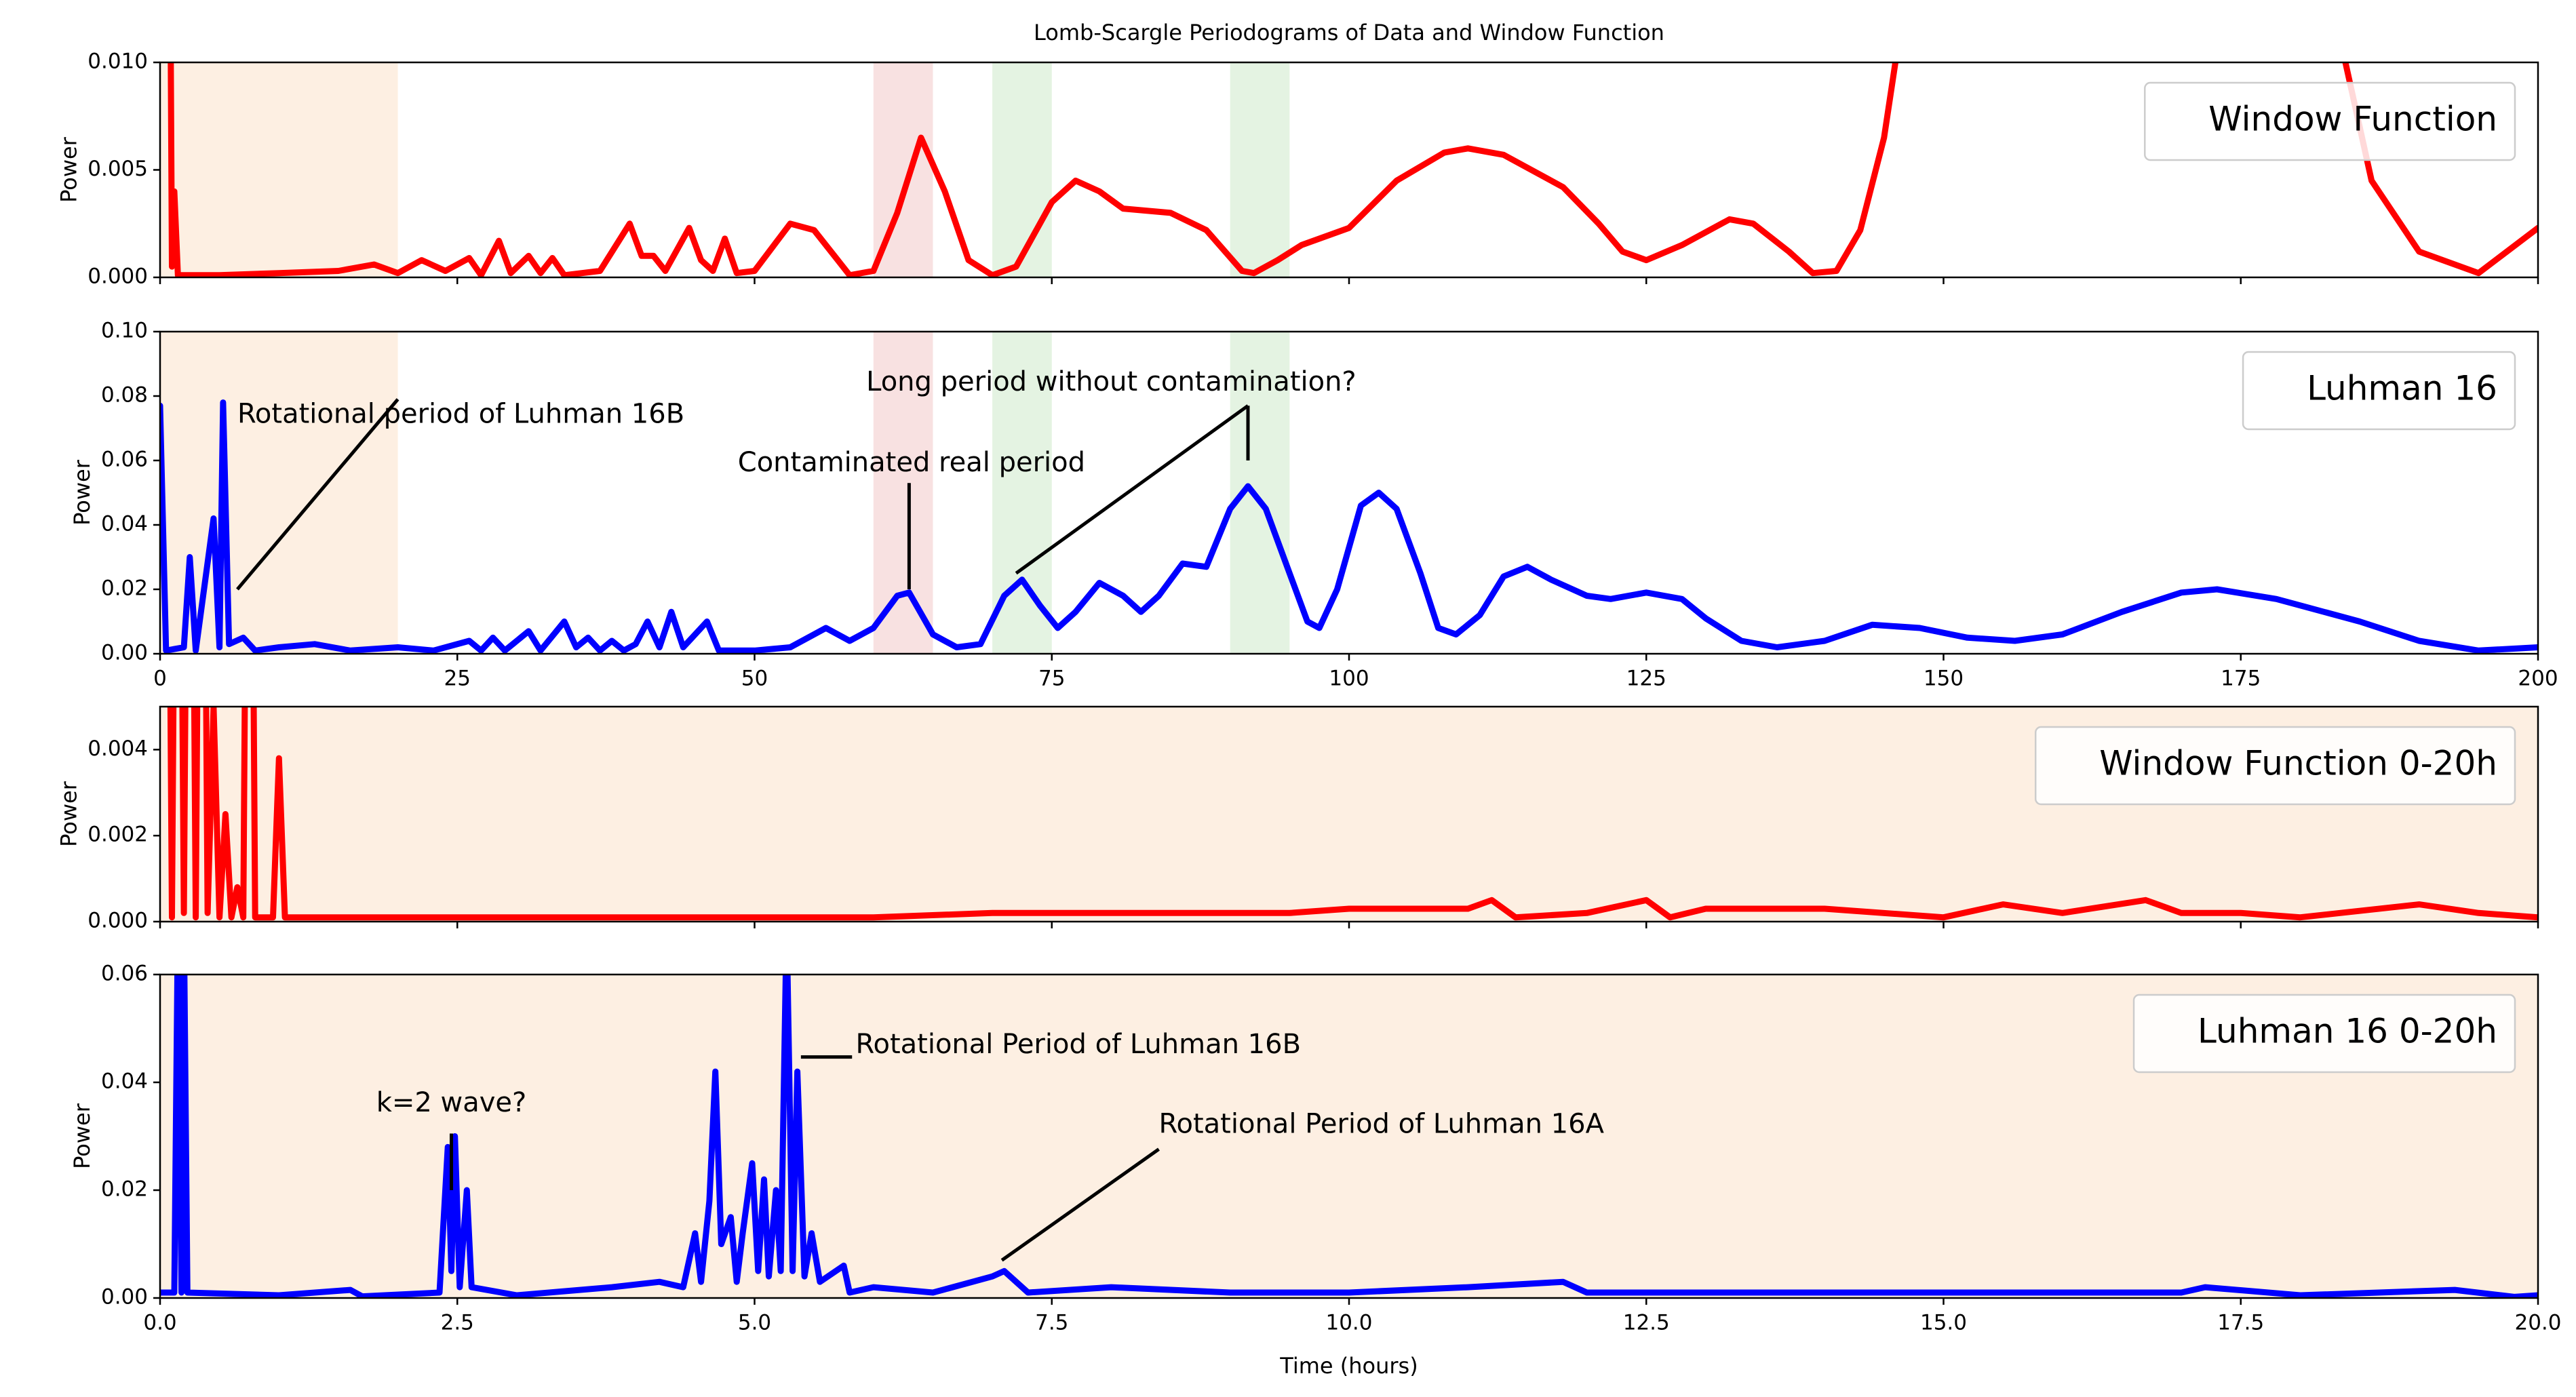 This screenshot has width=2576, height=1397. I want to click on annotation: Long period without contamination?, so click(1111, 381).